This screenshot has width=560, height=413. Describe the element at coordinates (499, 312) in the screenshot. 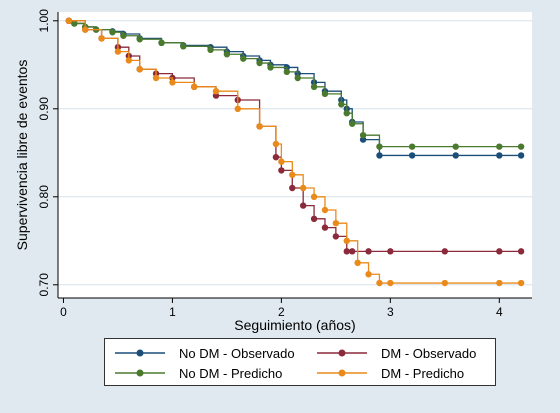

I see `x-tick-label: 4` at that location.